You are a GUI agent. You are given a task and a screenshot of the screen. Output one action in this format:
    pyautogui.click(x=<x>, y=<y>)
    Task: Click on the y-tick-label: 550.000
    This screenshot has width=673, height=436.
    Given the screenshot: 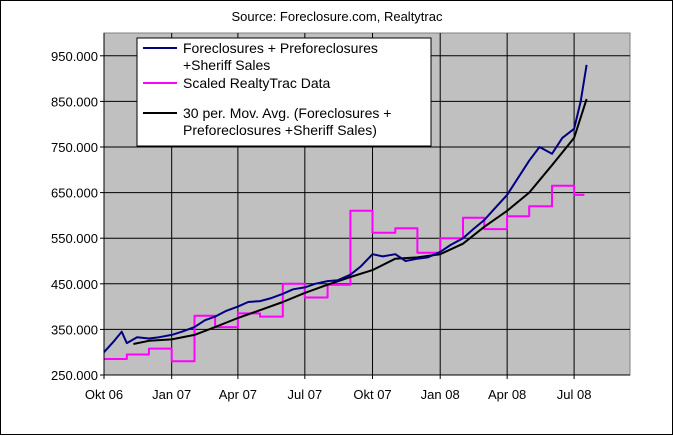 What is the action you would take?
    pyautogui.click(x=74, y=238)
    